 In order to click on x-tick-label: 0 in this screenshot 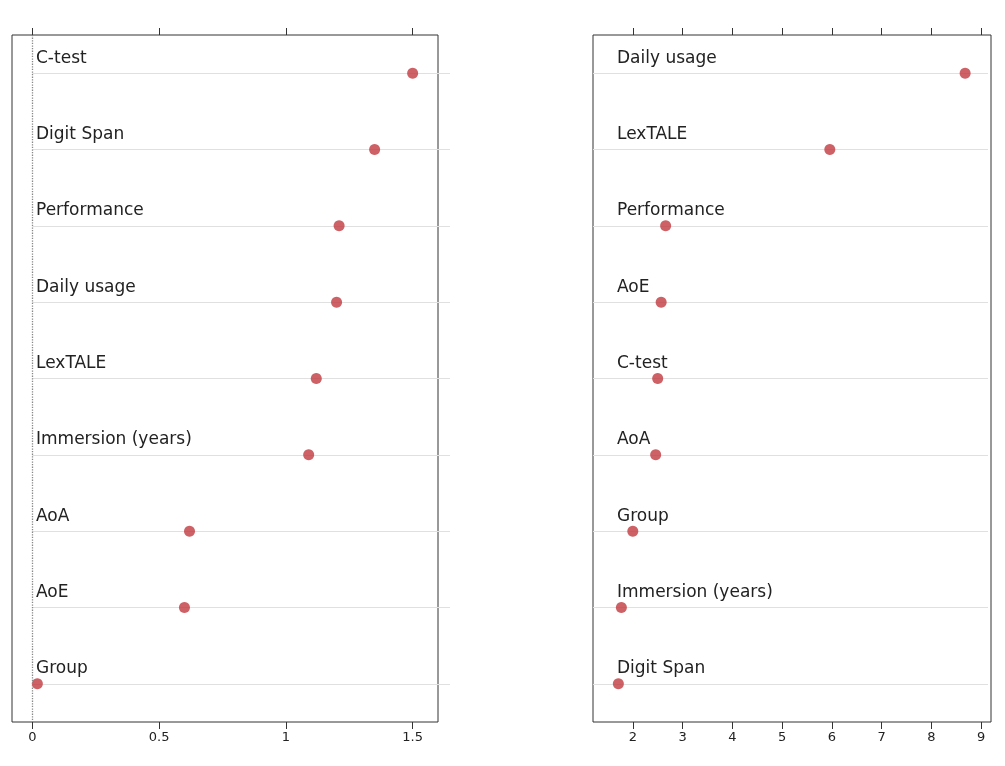, I will do `click(32, 736)`.